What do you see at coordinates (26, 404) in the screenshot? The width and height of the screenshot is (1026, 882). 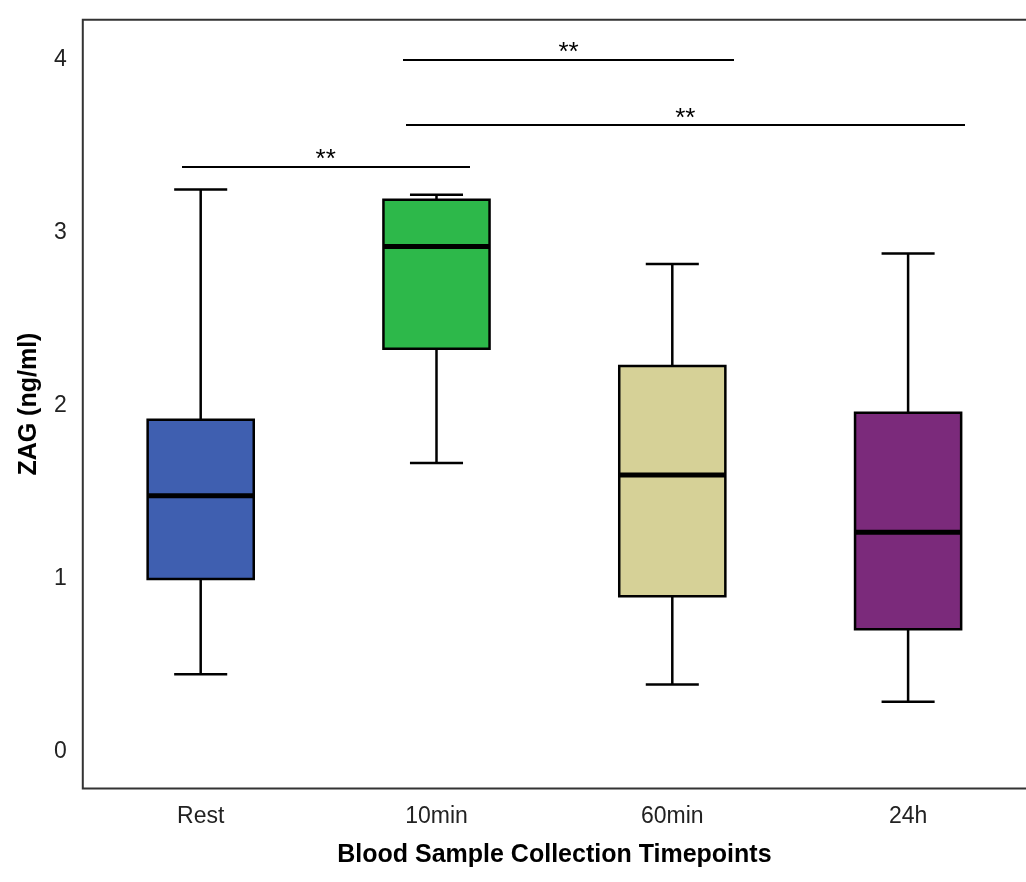 I see `y-axis-title: ZAG (ng/ml)` at bounding box center [26, 404].